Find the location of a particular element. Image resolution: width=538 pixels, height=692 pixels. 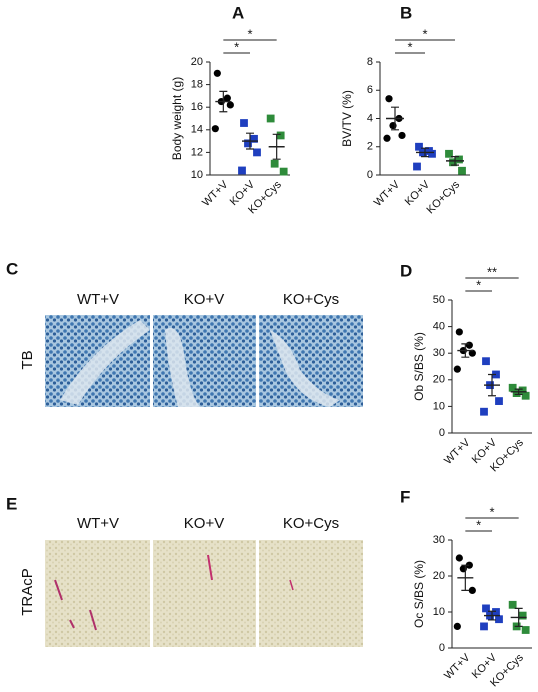

y-tick-label: 12 is located at coordinates (197, 152).